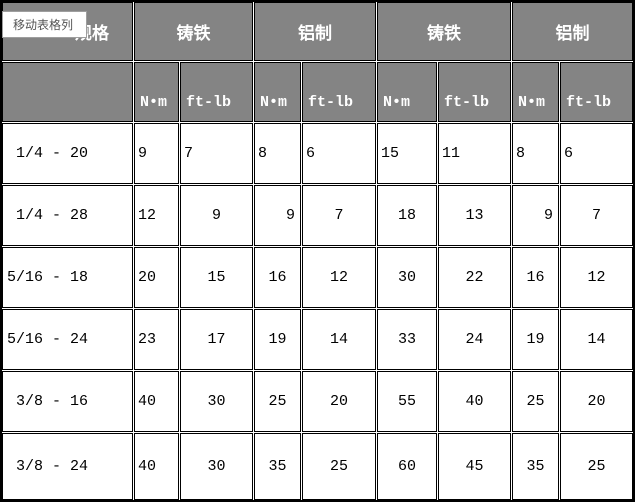 The height and width of the screenshot is (502, 635). I want to click on row-label: 3/8 - 24, so click(67, 466).